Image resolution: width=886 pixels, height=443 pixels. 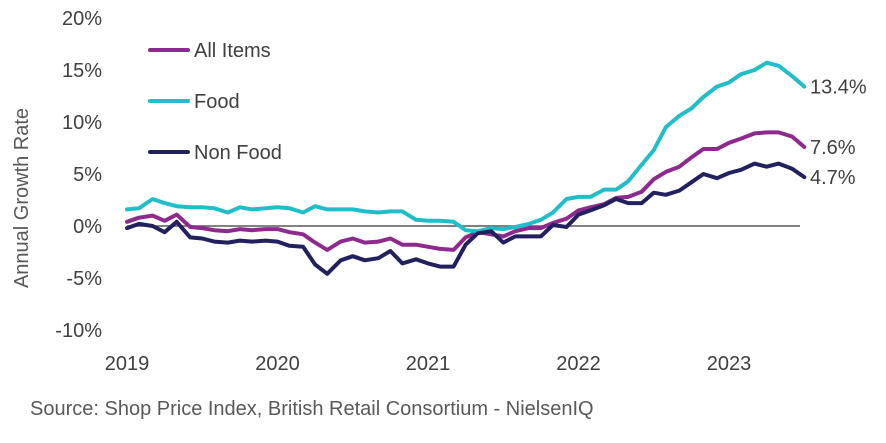 What do you see at coordinates (82, 19) in the screenshot?
I see `y-tick-label: 20%` at bounding box center [82, 19].